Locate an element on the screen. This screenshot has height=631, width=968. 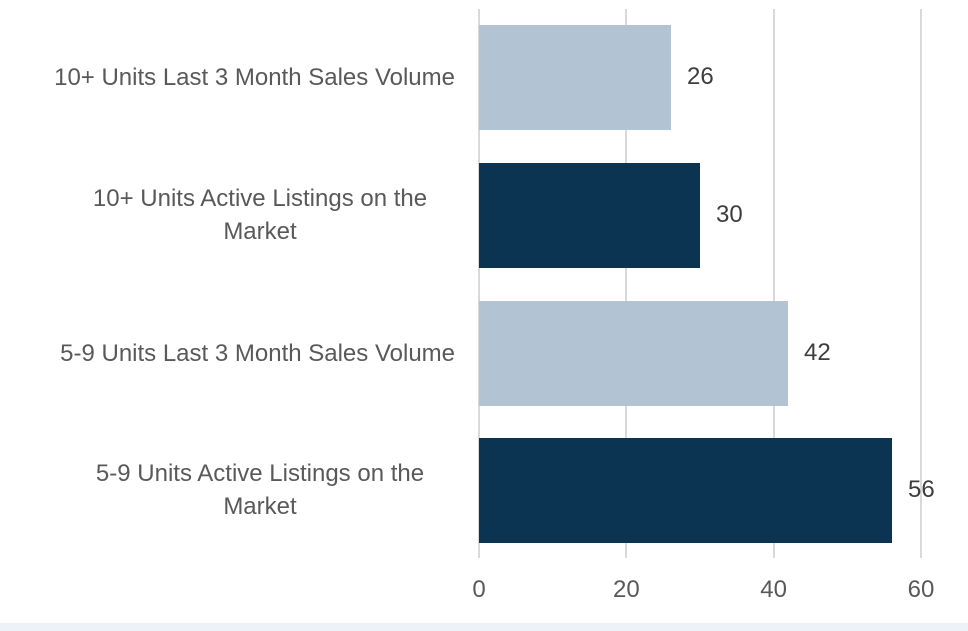
bottom-divider is located at coordinates (484, 627).